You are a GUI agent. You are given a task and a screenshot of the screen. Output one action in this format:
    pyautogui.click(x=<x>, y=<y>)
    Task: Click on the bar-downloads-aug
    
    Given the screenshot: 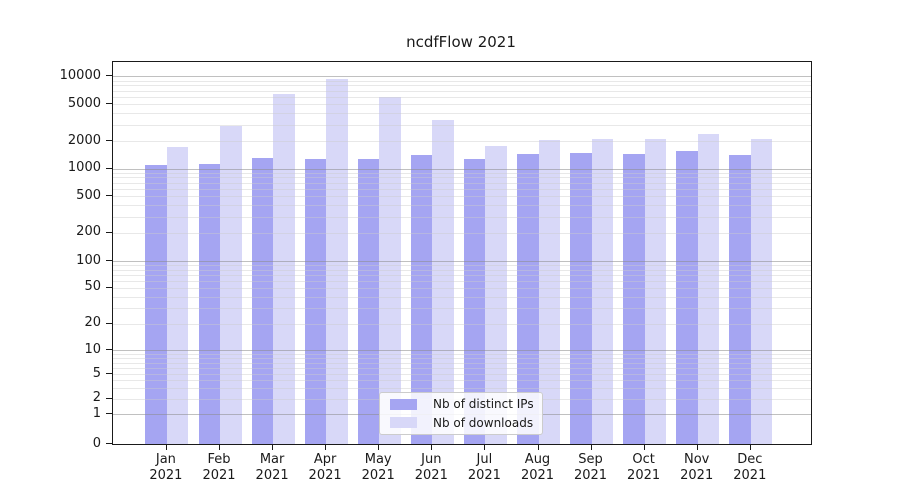 What is the action you would take?
    pyautogui.click(x=549, y=292)
    